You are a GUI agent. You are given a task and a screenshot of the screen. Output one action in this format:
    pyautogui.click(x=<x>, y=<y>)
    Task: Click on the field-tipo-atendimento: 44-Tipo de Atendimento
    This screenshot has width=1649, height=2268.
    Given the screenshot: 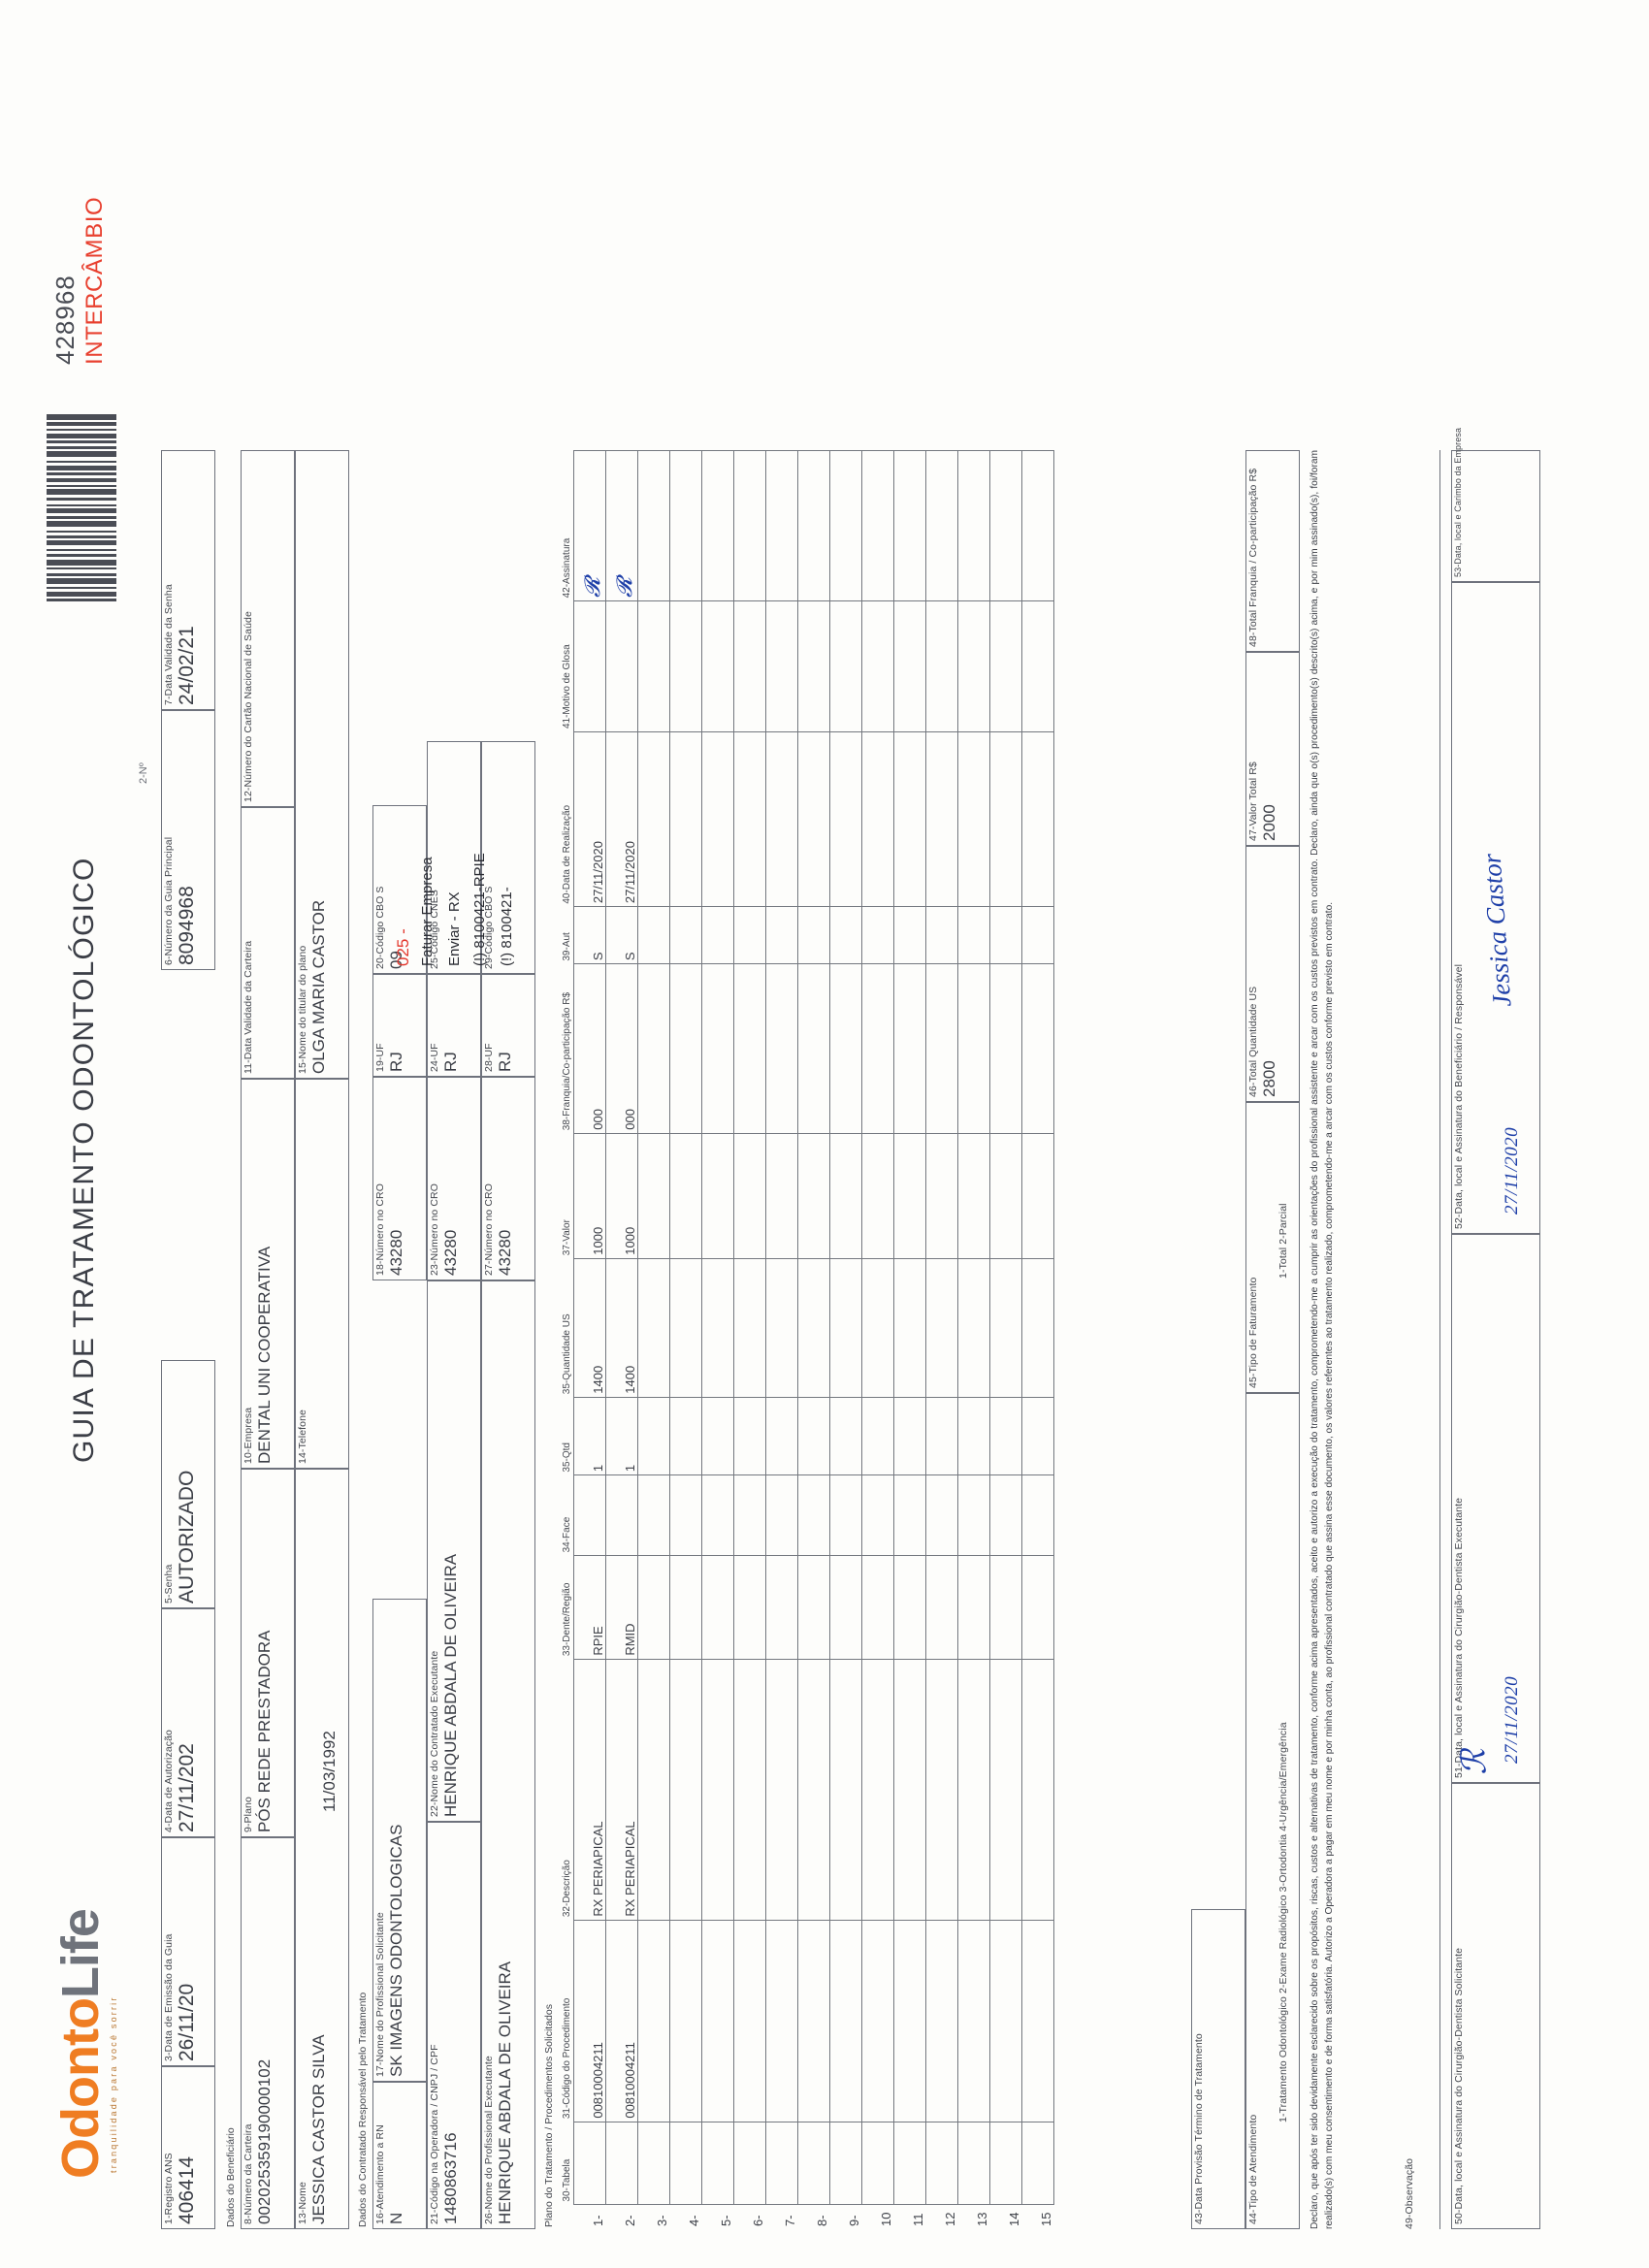 What is the action you would take?
    pyautogui.click(x=1272, y=1811)
    